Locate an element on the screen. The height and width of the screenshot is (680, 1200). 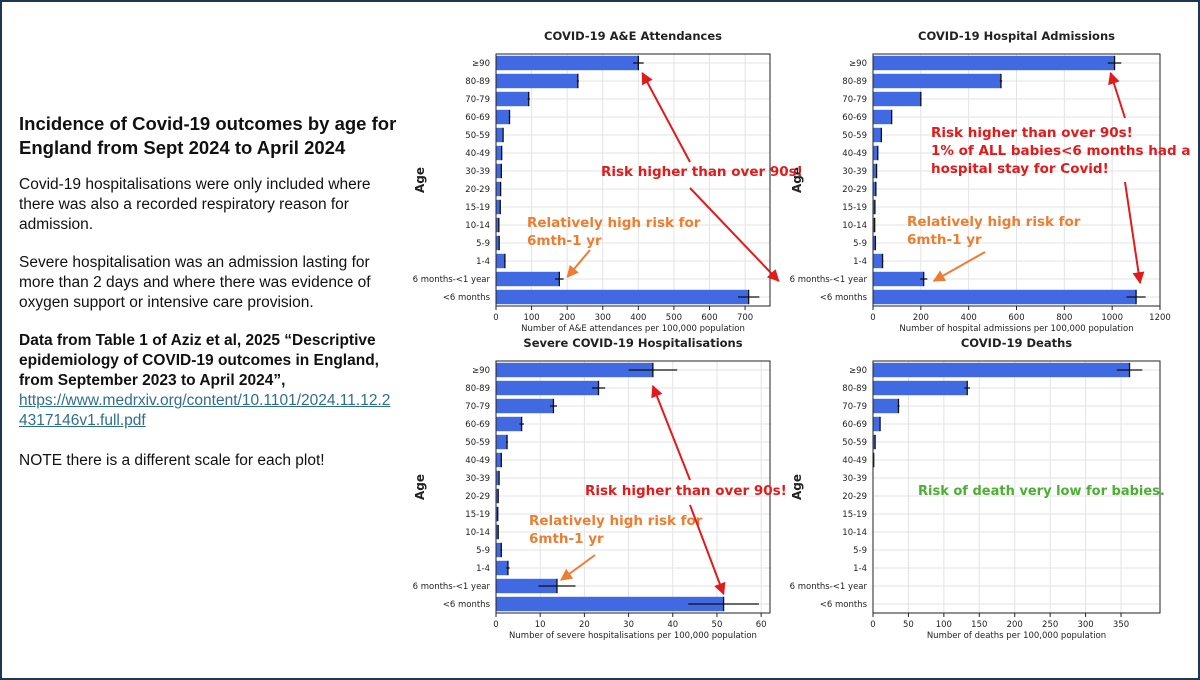
x-tick-label: 500 is located at coordinates (674, 318).